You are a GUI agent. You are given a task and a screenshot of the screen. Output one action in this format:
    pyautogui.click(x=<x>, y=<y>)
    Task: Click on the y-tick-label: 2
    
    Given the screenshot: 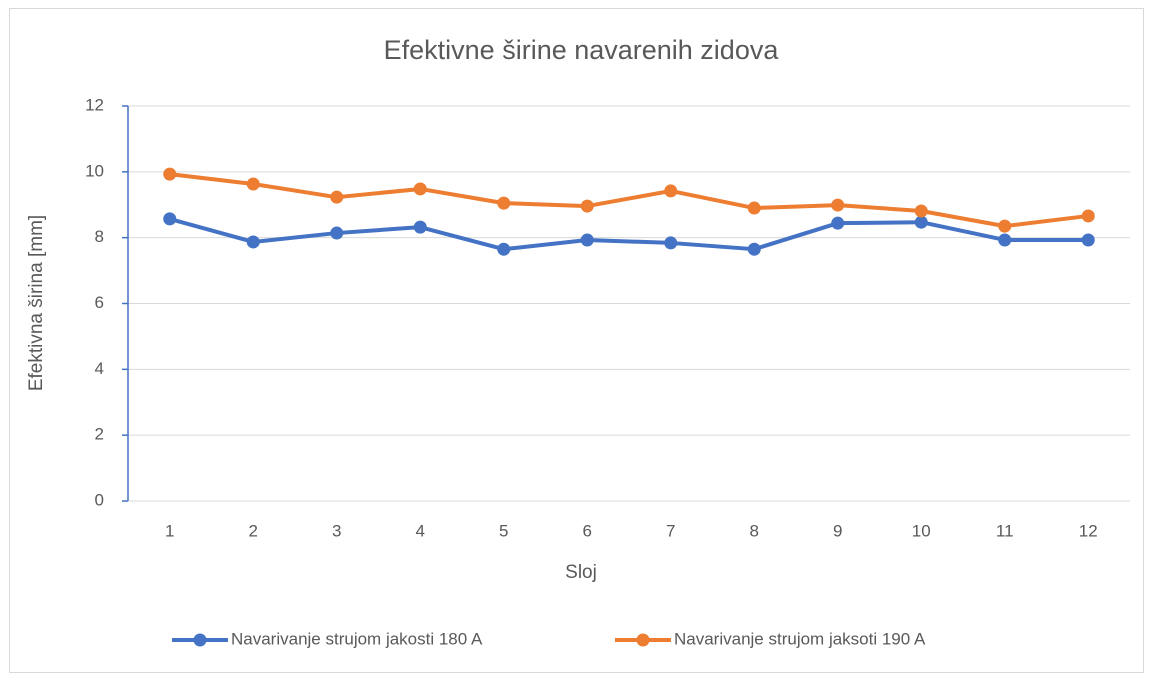 What is the action you would take?
    pyautogui.click(x=99, y=434)
    